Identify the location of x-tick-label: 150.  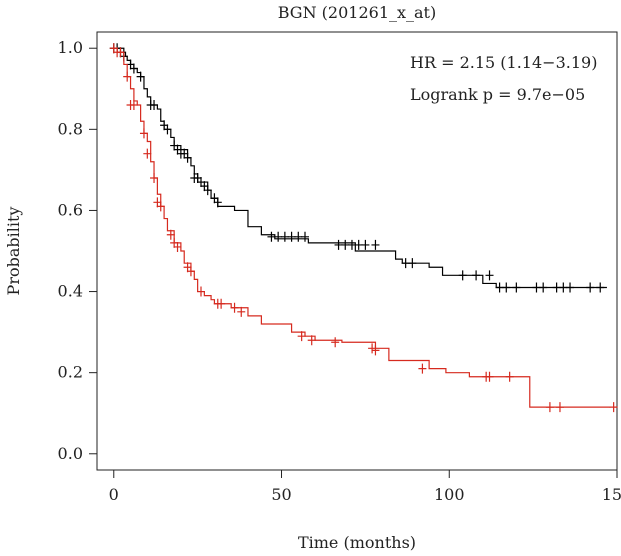
(611, 494).